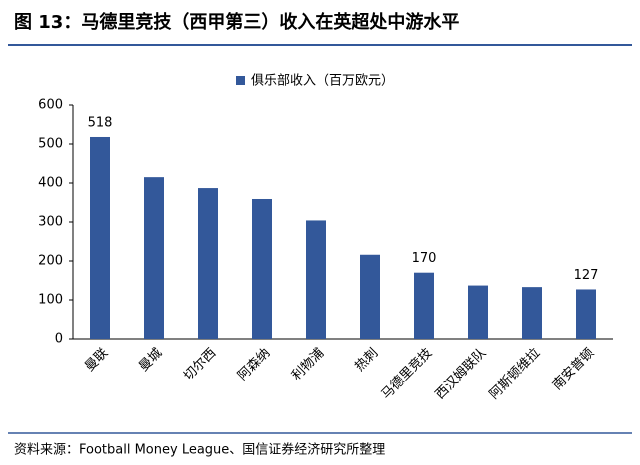 Image resolution: width=640 pixels, height=465 pixels. I want to click on y-tick-label: 200, so click(50, 261).